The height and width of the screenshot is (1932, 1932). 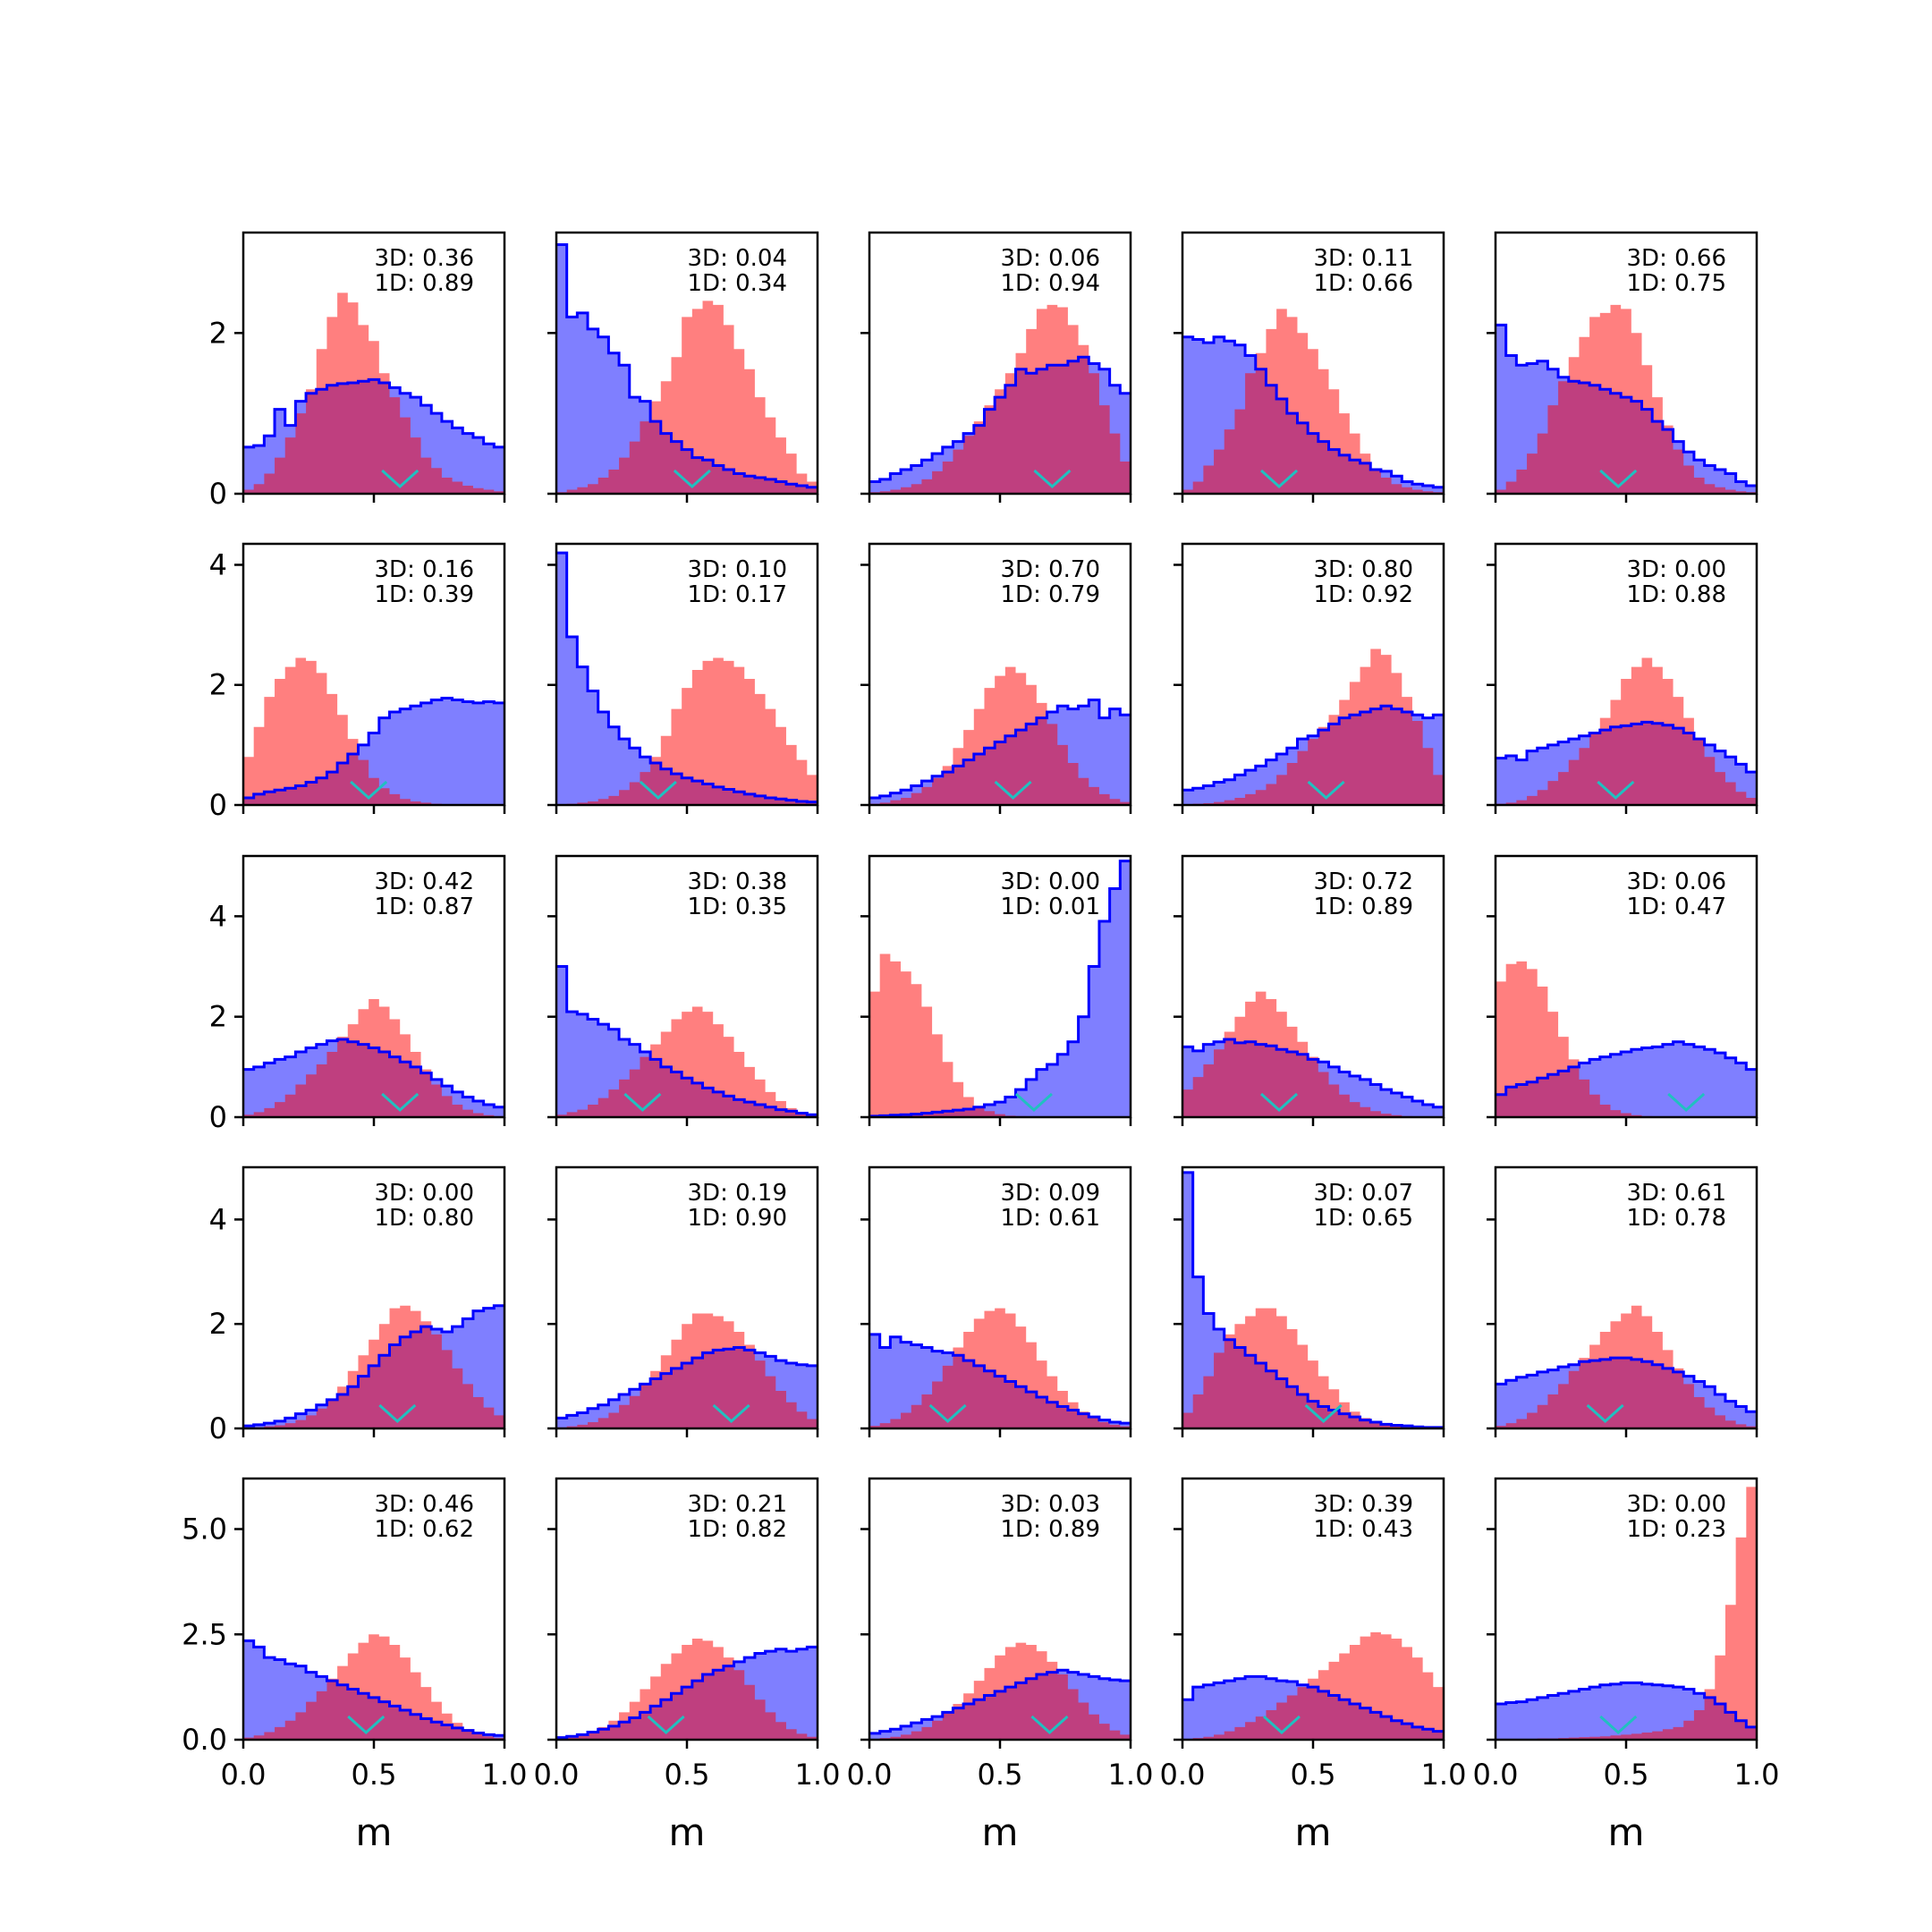 What do you see at coordinates (737, 907) in the screenshot?
I see `stat-1d-label: 1D: 0.35` at bounding box center [737, 907].